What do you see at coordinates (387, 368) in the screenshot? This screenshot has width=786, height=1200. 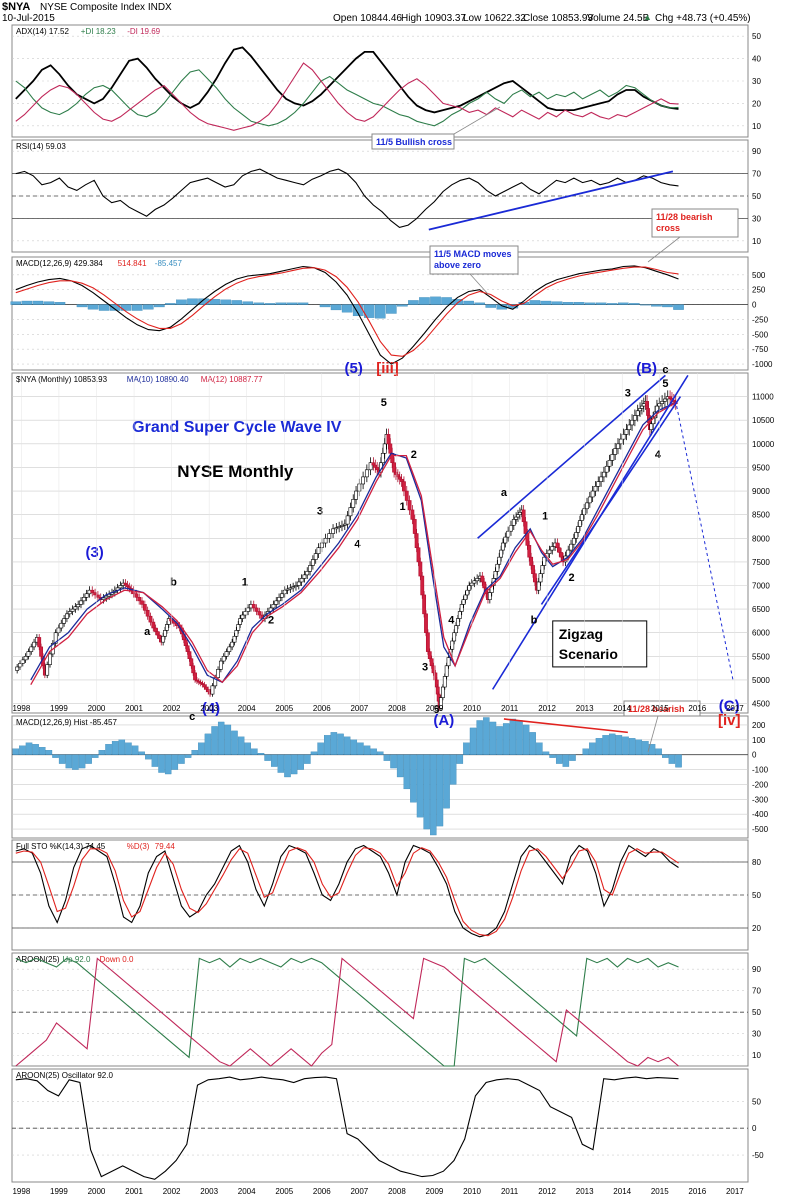 I see `wave-label-3: [iii]` at bounding box center [387, 368].